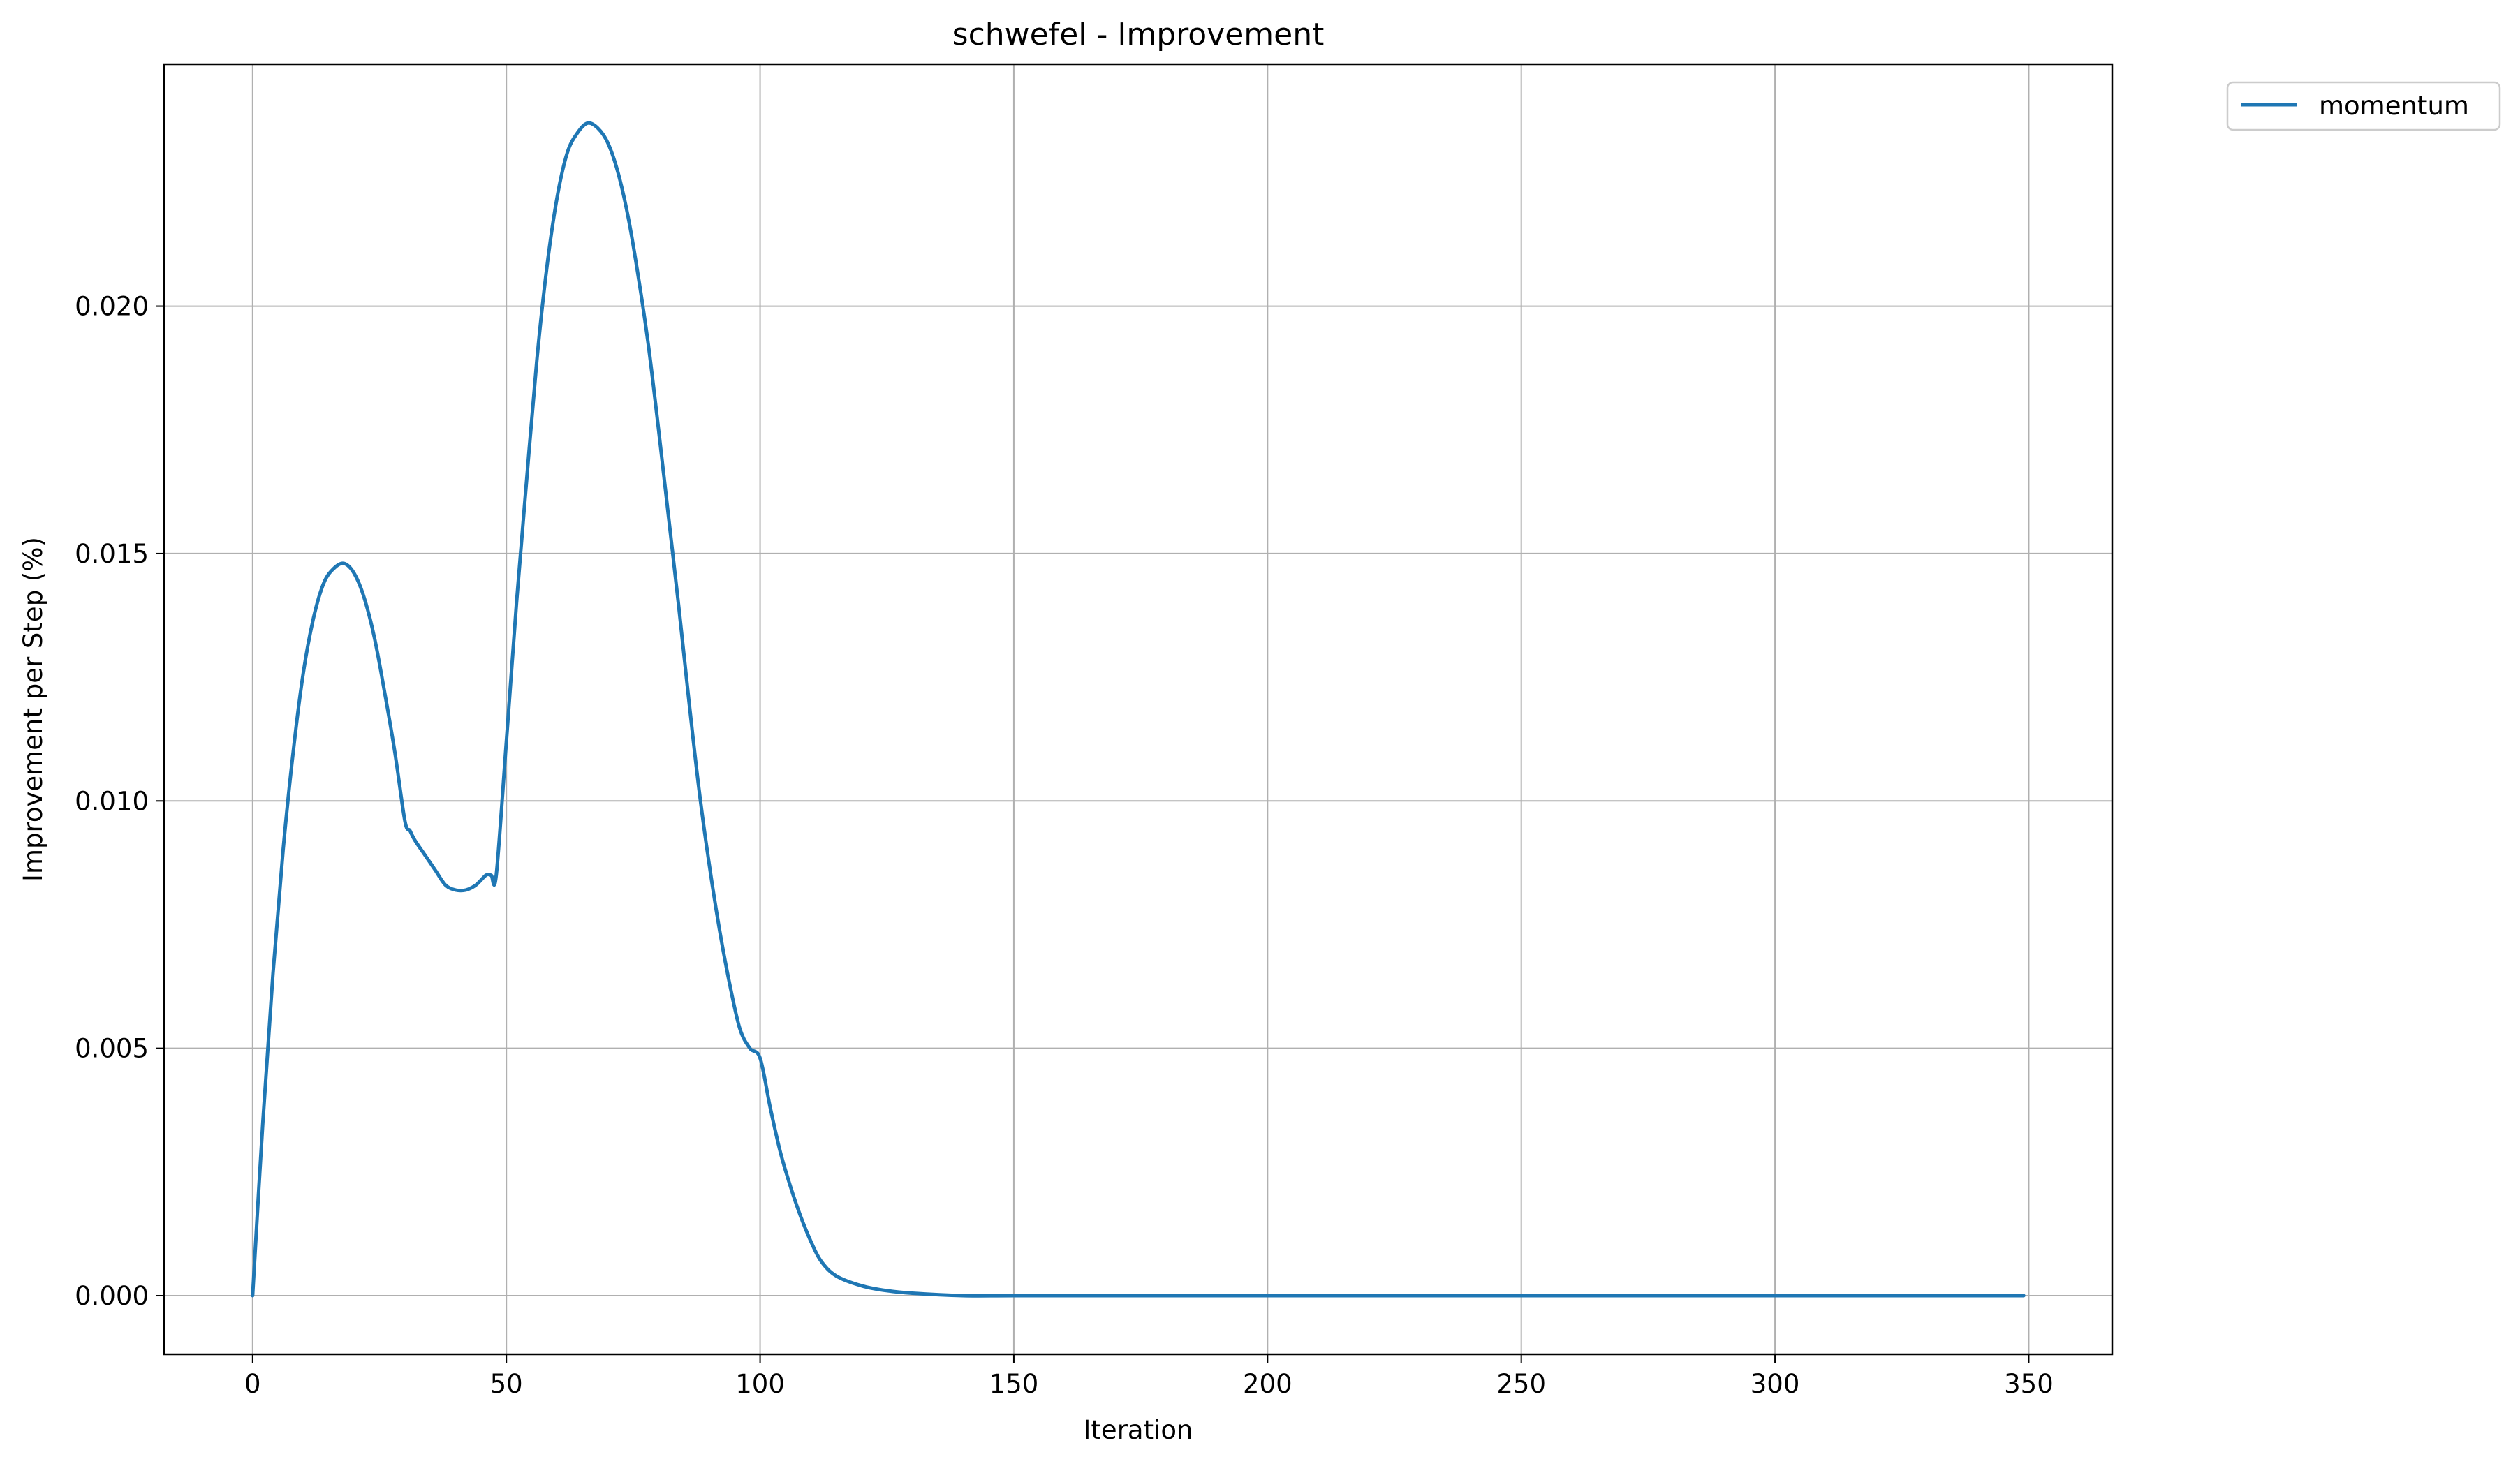 Image resolution: width=2520 pixels, height=1466 pixels. I want to click on x-tick-label: 150, so click(1014, 1384).